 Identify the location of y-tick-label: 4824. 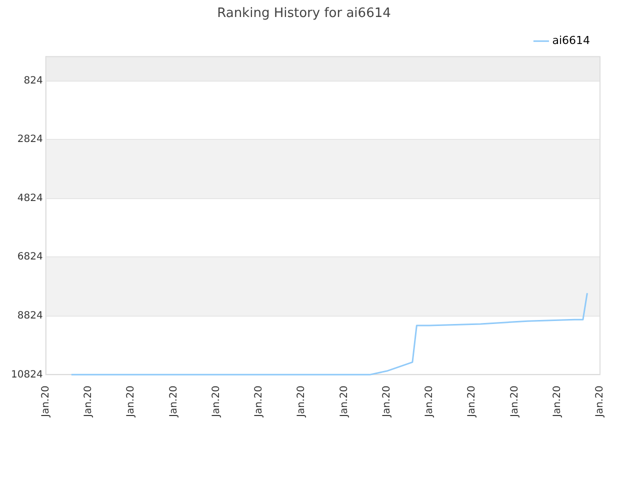
(30, 198).